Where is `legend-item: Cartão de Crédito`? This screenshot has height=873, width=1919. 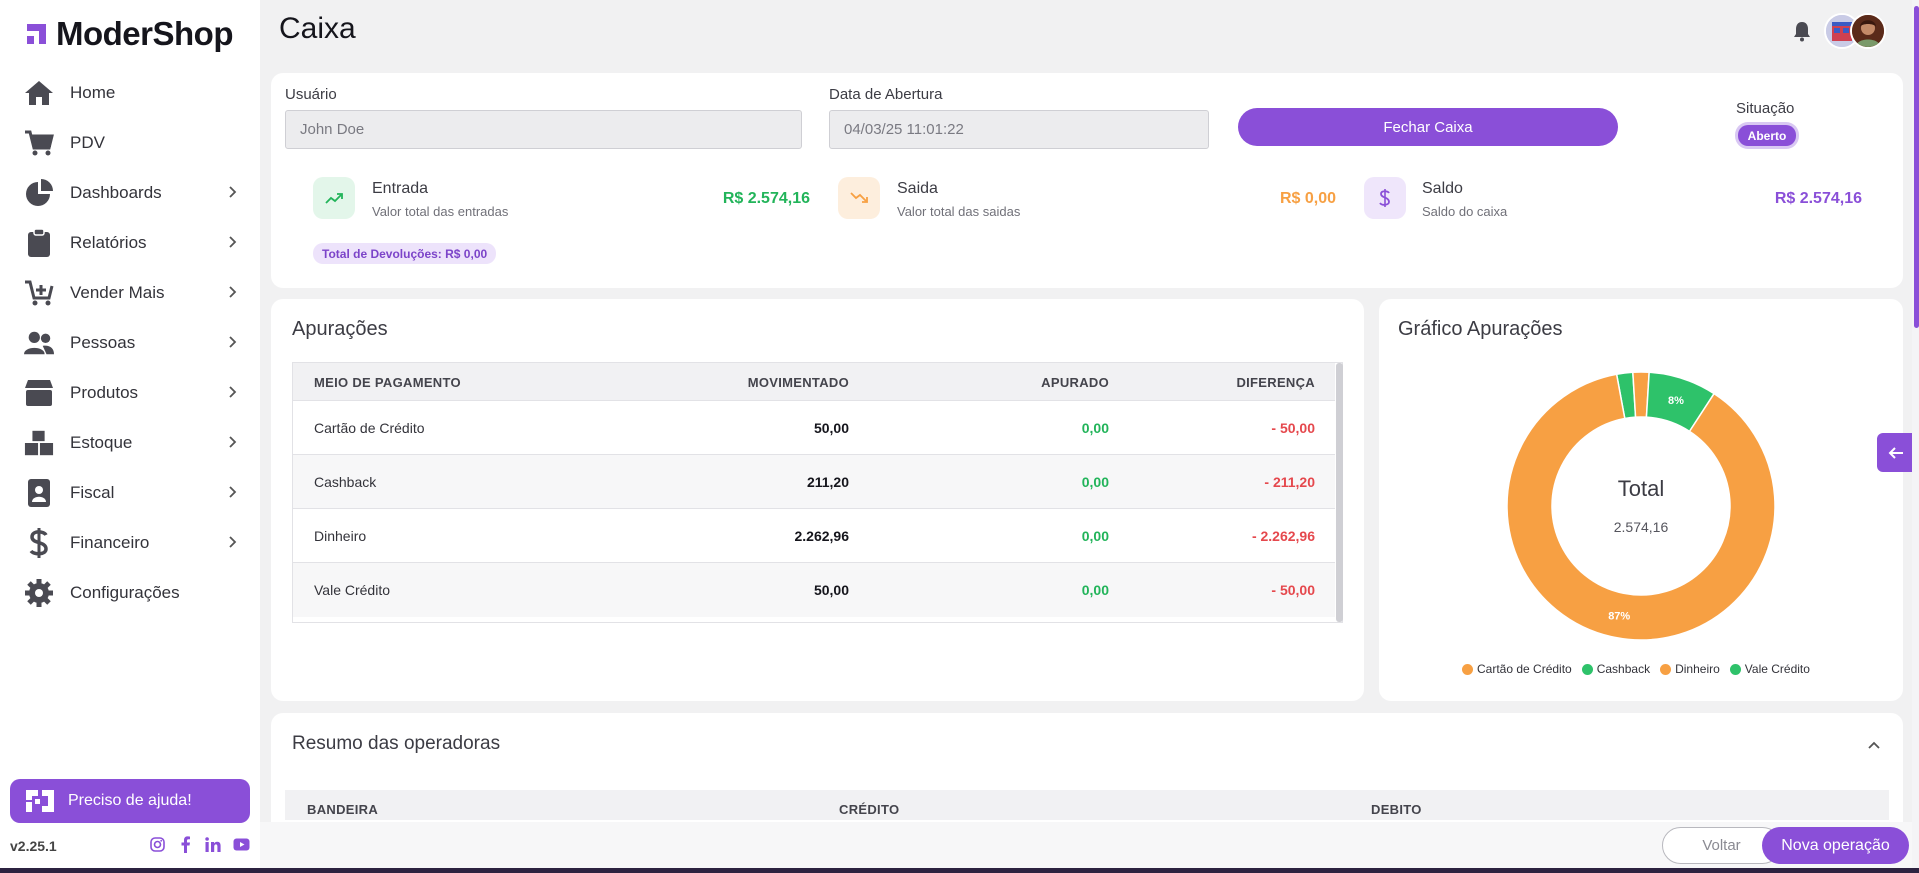
legend-item: Cartão de Crédito is located at coordinates (1517, 669).